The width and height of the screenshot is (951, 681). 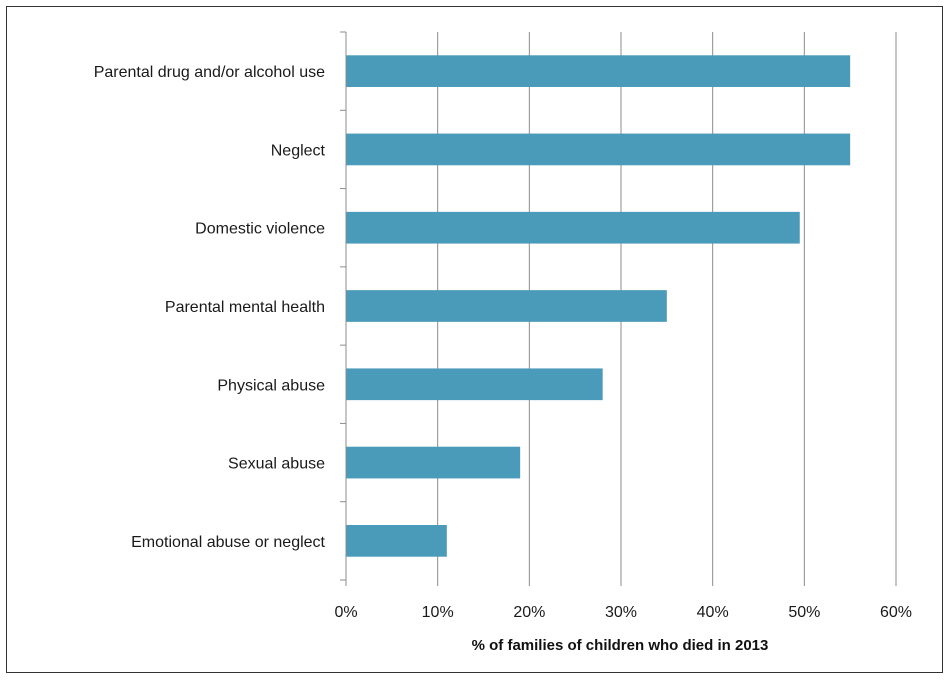 I want to click on x-tick-label: 50%, so click(x=804, y=612).